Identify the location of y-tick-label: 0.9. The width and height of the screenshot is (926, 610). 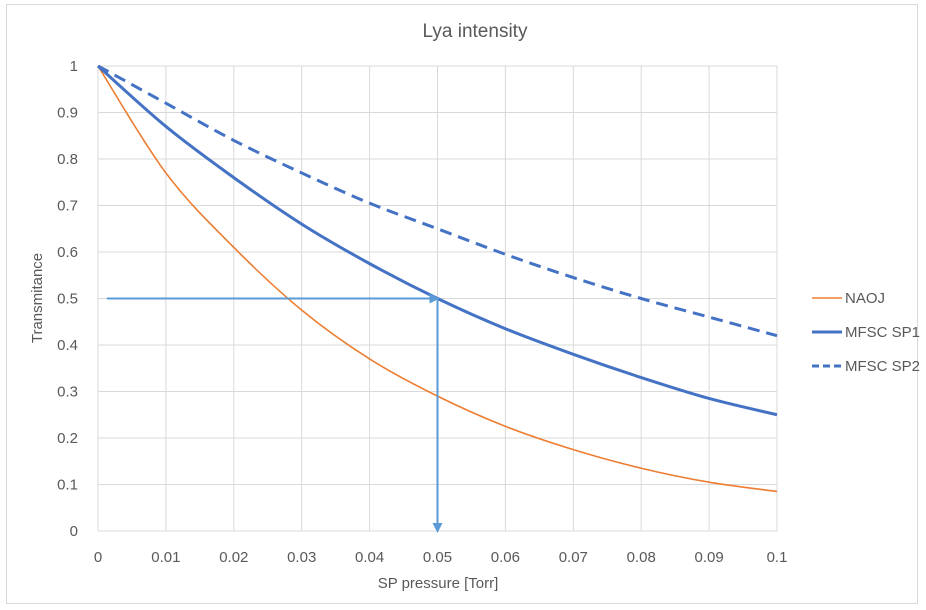
(67, 113).